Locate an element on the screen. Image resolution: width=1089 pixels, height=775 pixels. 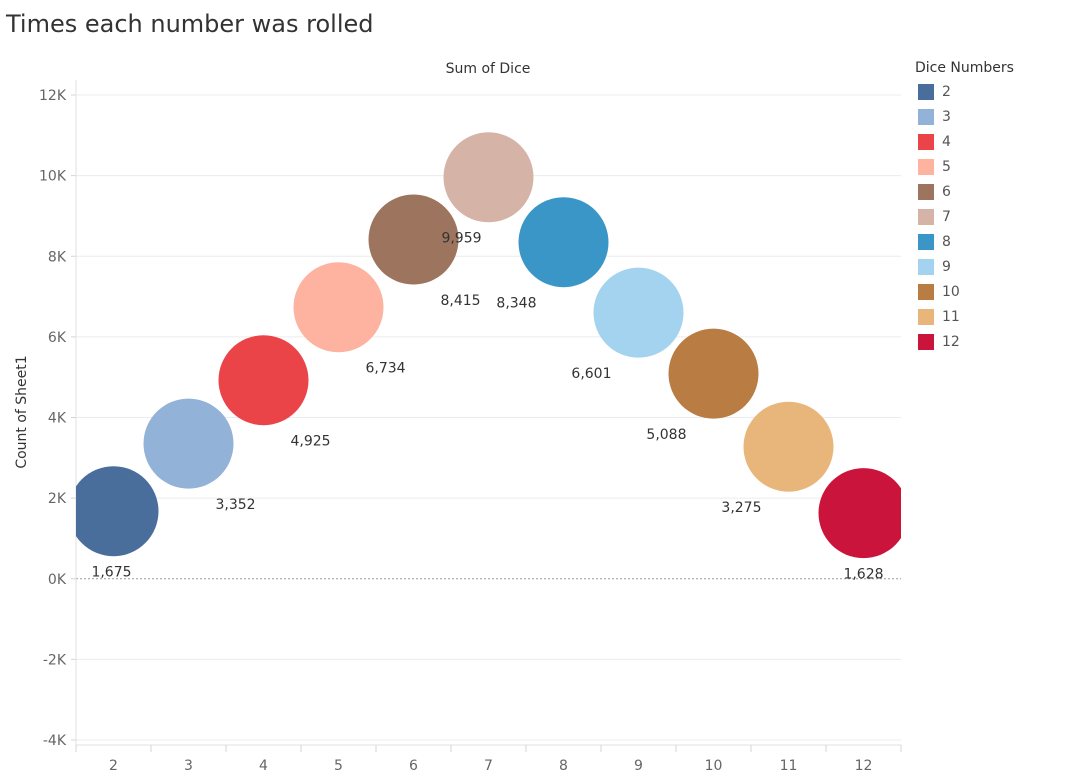
legend-item-12: 12 is located at coordinates (964, 341).